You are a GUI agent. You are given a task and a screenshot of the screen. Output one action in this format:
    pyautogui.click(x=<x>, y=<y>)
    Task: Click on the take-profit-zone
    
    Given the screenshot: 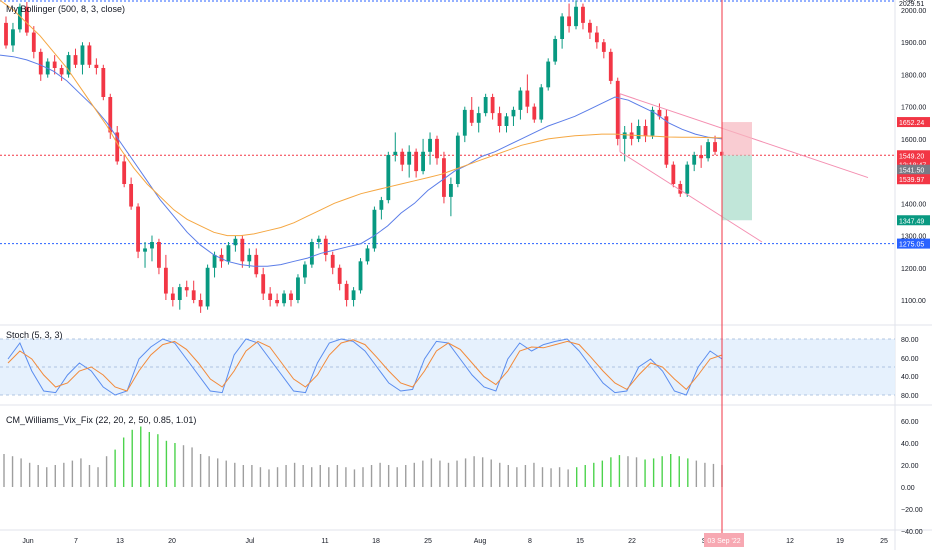 What is the action you would take?
    pyautogui.click(x=737, y=188)
    